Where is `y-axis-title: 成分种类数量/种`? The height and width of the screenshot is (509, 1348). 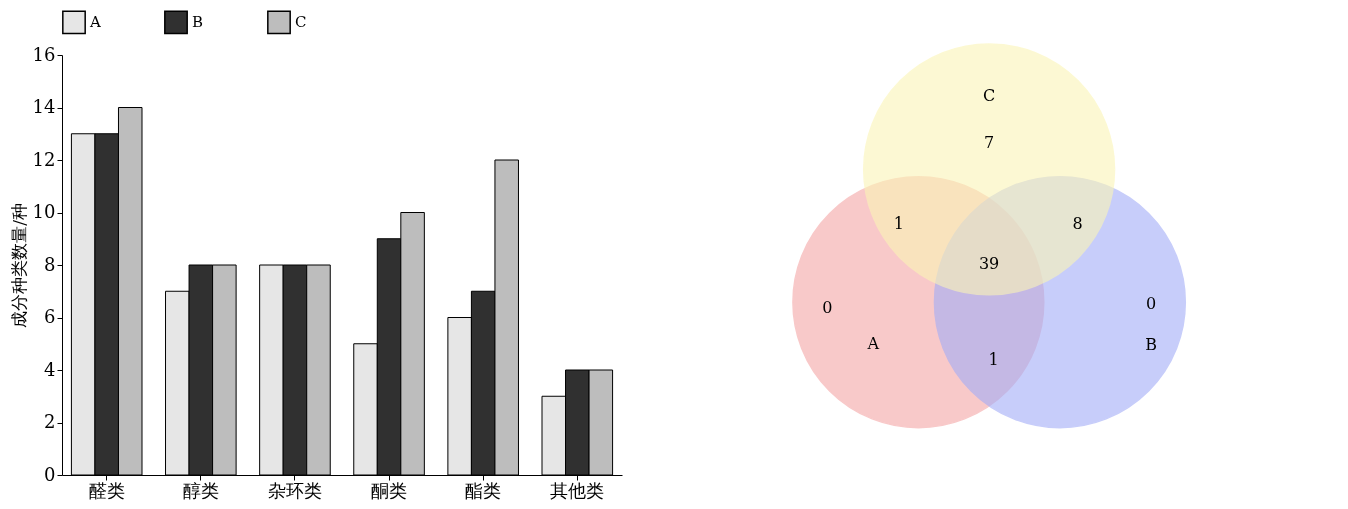 y-axis-title: 成分种类数量/种 is located at coordinates (18, 265).